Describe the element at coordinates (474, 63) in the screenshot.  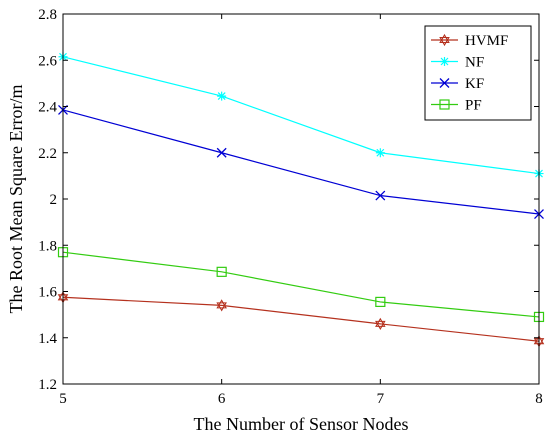
I see `legend-label-nf: NF` at that location.